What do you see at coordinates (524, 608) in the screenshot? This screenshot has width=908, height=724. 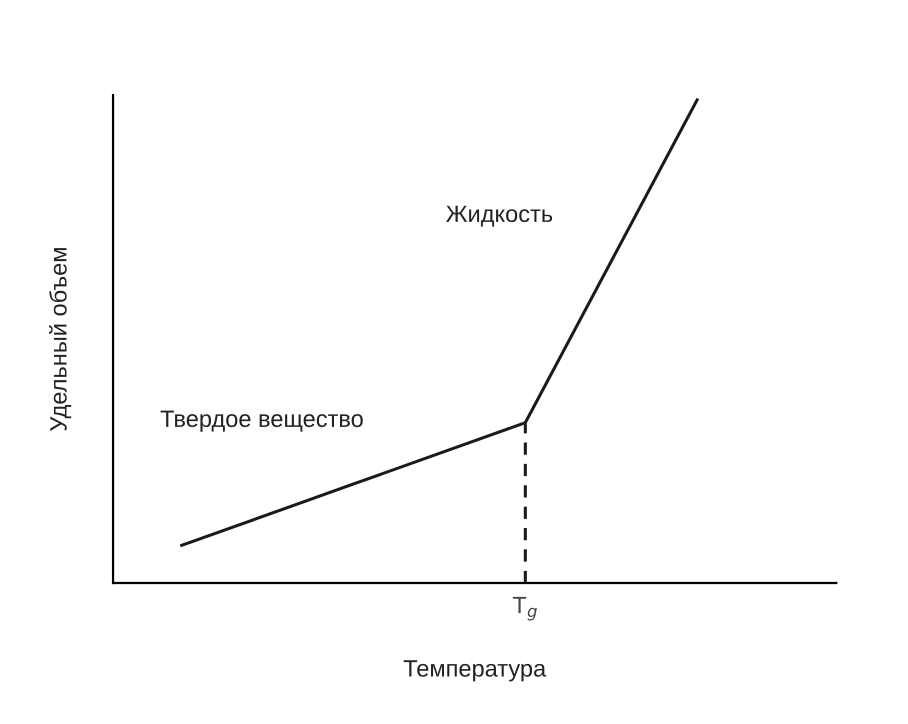 I see `text: T$_{g}$` at bounding box center [524, 608].